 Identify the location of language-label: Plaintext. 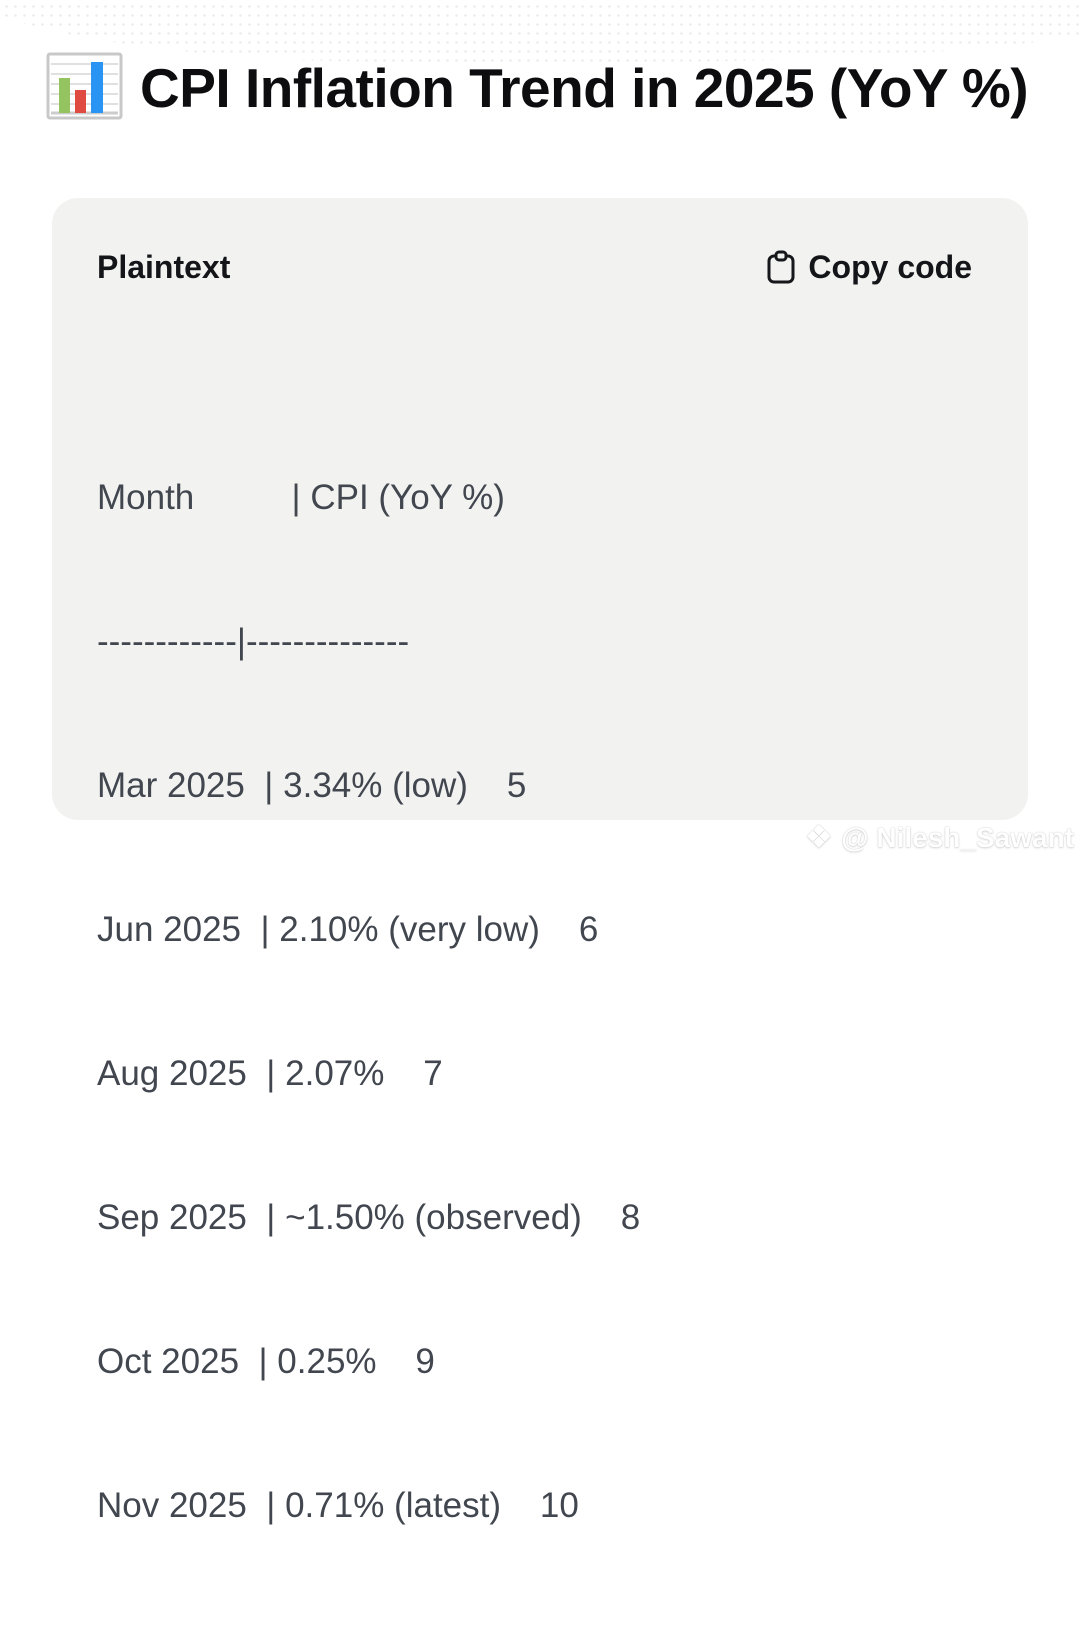
(164, 266).